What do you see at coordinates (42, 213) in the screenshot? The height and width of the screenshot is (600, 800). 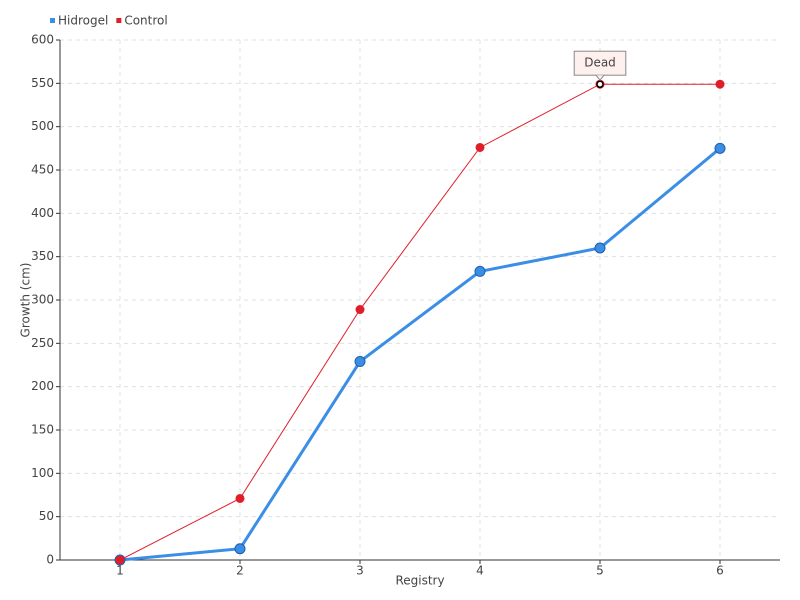 I see `y-tick-label: 400` at bounding box center [42, 213].